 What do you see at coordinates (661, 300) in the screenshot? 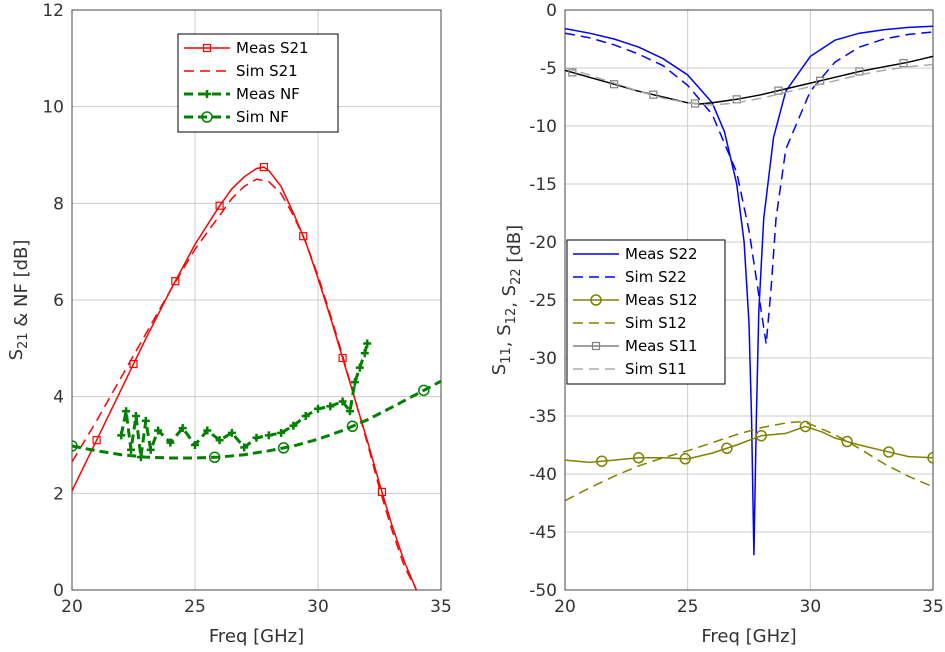
I see `legend-label-meas-s12: Meas S12` at bounding box center [661, 300].